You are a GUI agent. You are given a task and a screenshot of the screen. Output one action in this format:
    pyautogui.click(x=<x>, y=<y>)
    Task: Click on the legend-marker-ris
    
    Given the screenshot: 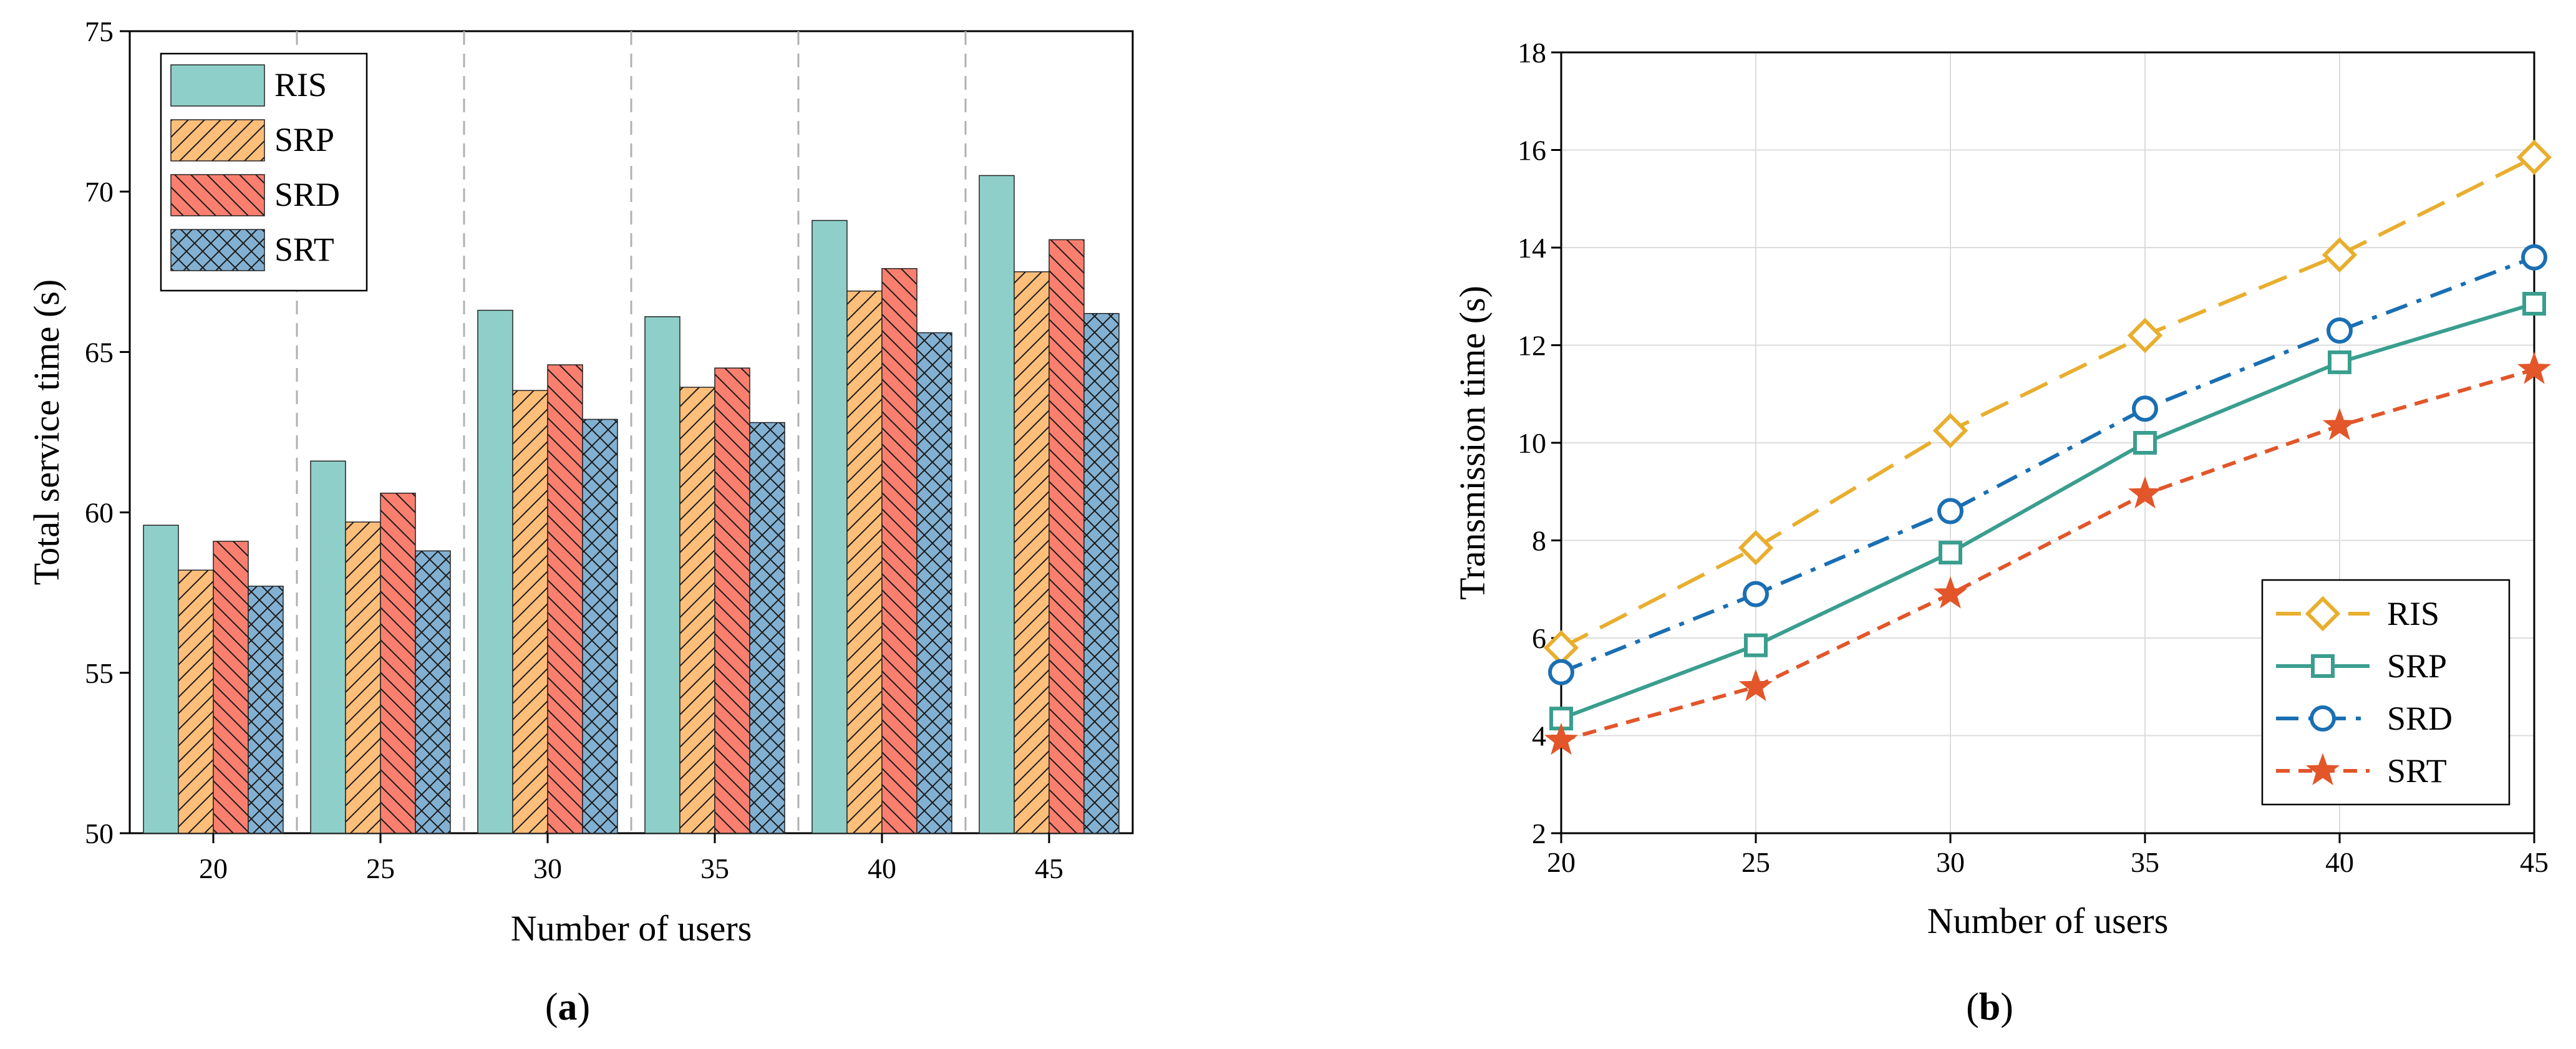 What is the action you would take?
    pyautogui.click(x=2323, y=614)
    